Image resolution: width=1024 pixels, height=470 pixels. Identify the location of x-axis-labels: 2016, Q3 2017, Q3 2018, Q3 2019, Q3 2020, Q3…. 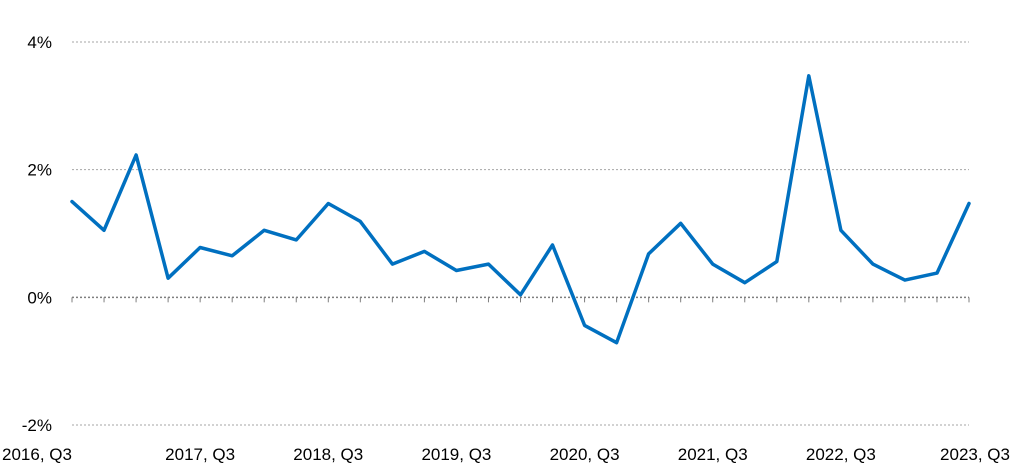
(506, 454).